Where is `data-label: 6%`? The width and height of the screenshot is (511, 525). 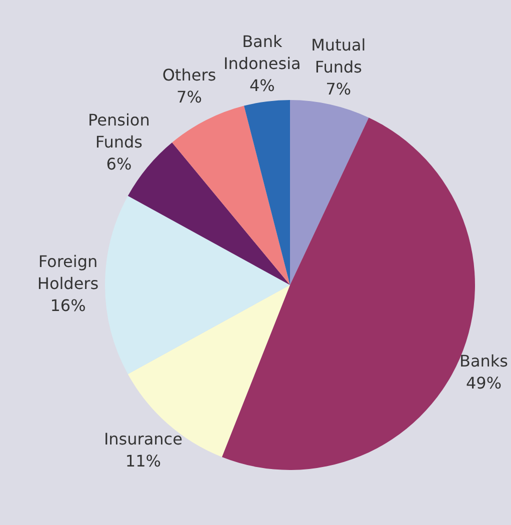
data-label: 6% is located at coordinates (119, 164).